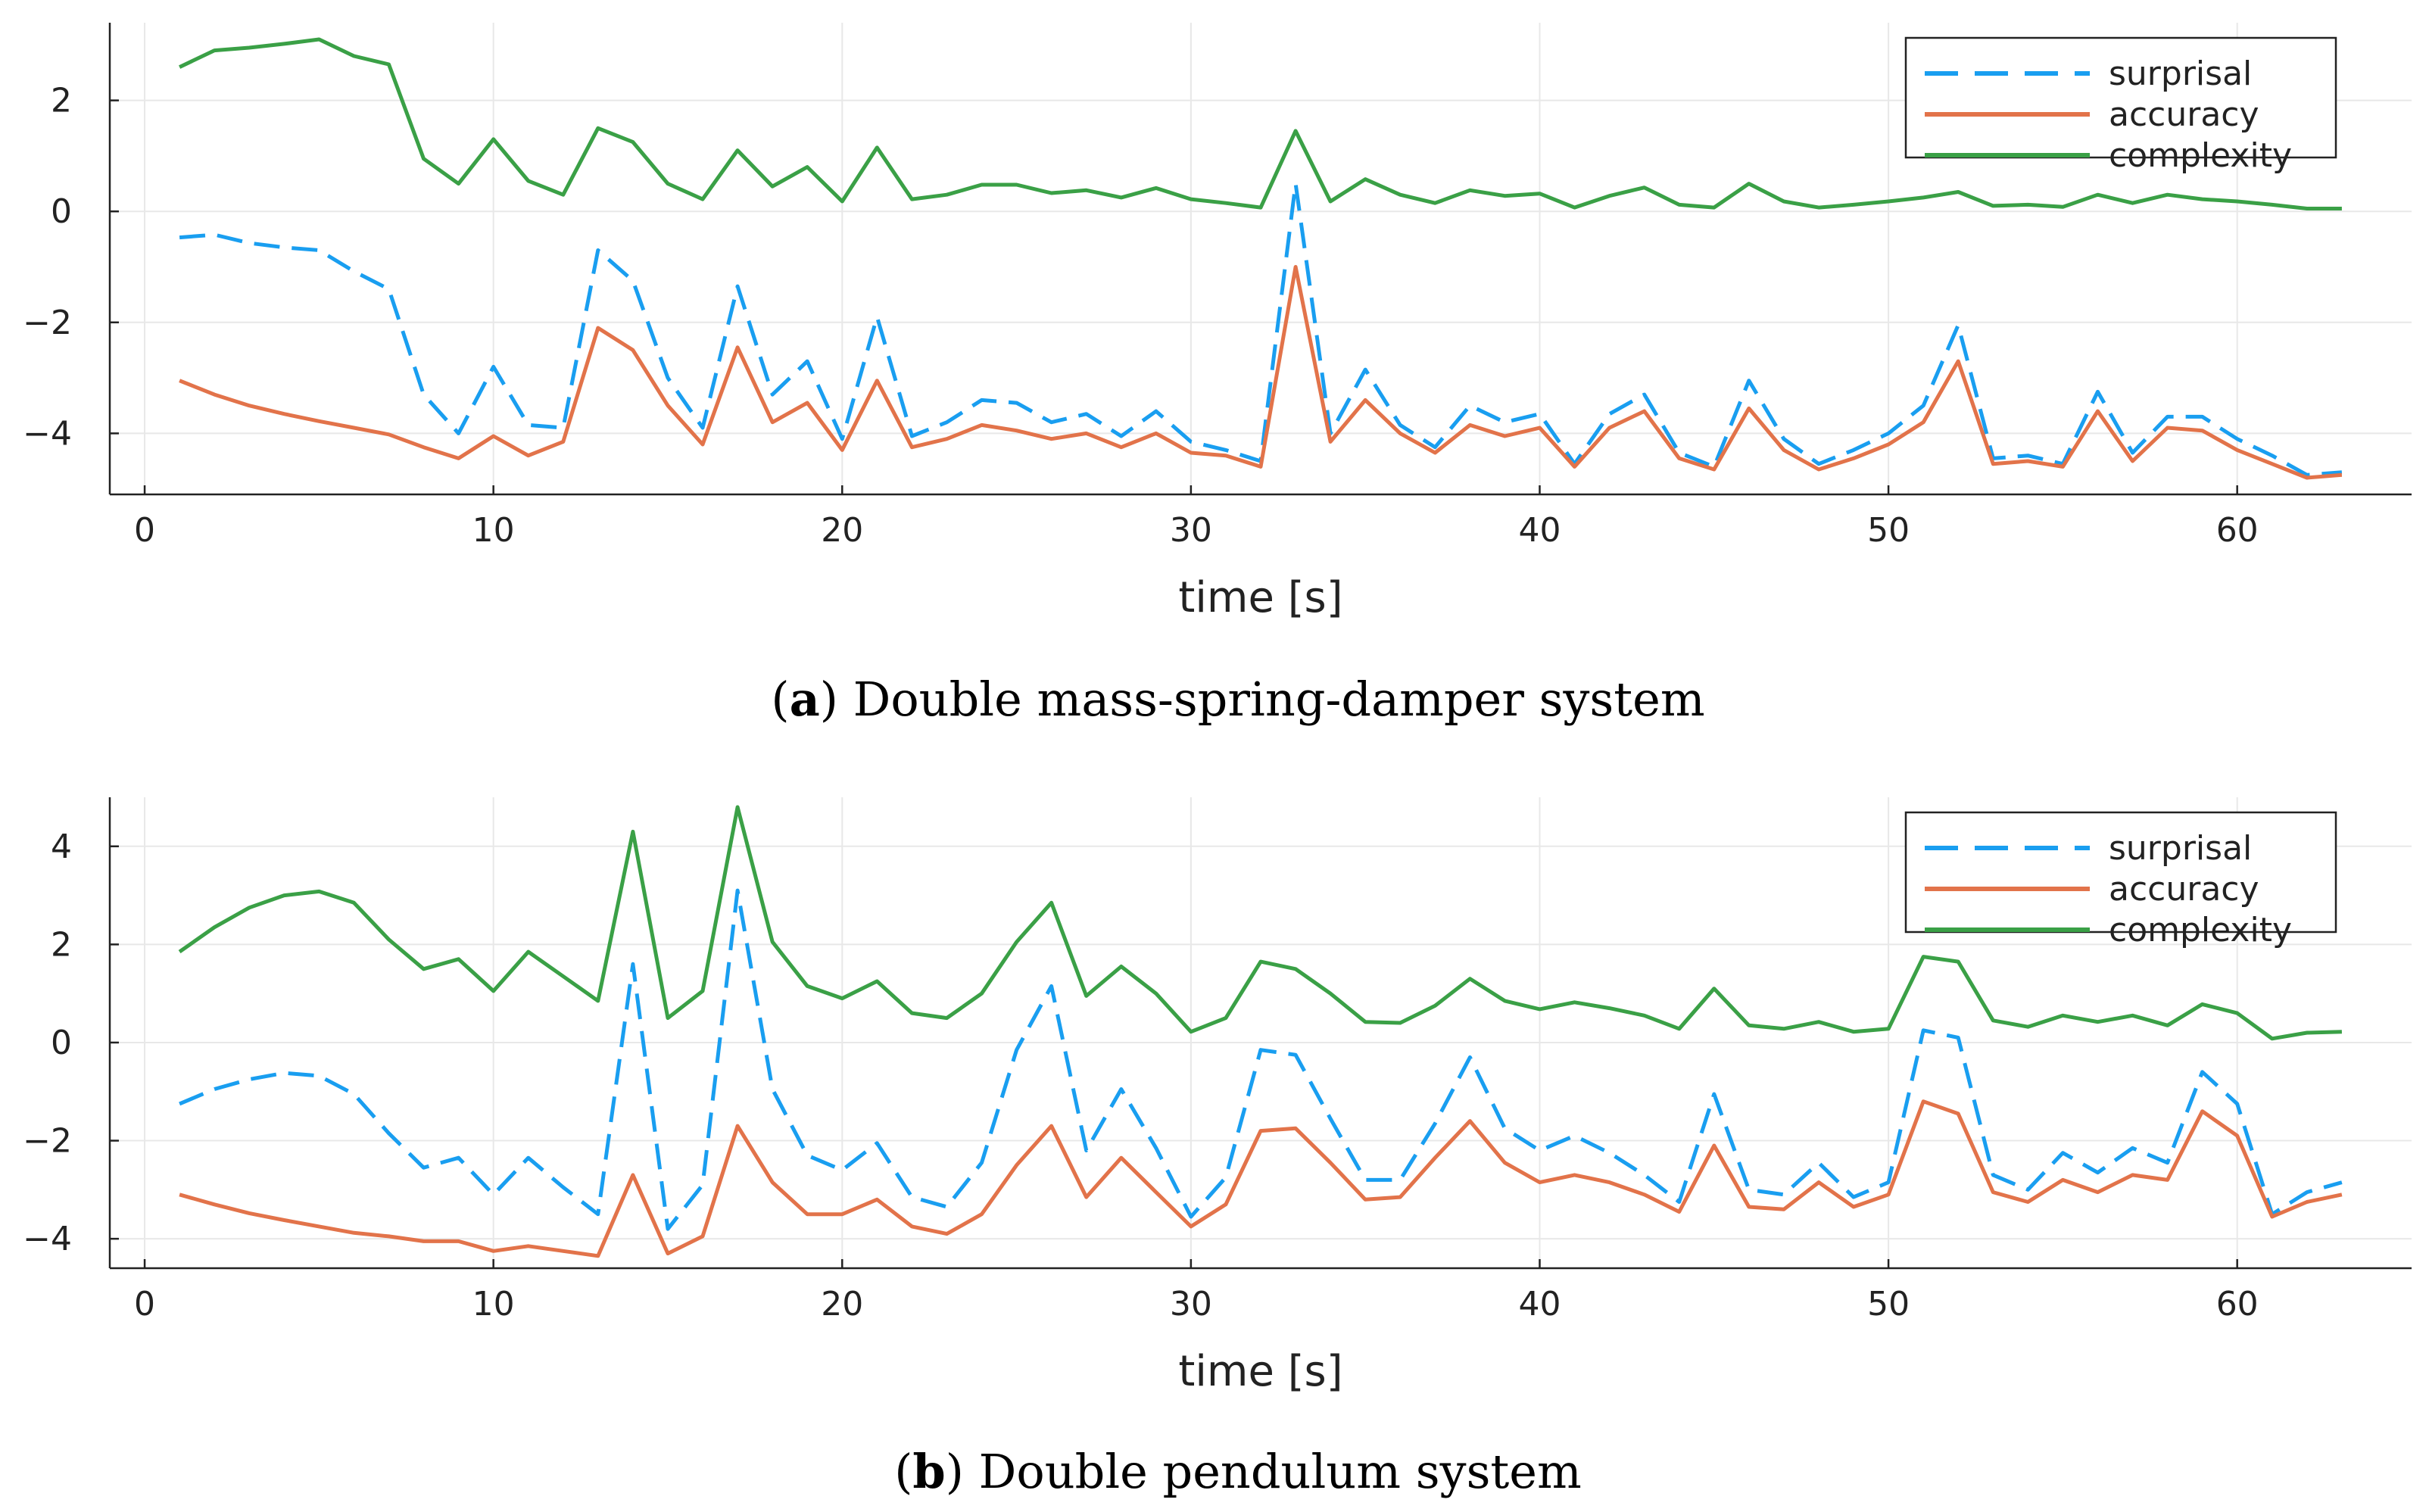 This screenshot has width=2429, height=1512. Describe the element at coordinates (1261, 372) in the screenshot. I see `series-line-accuracy-a` at that location.